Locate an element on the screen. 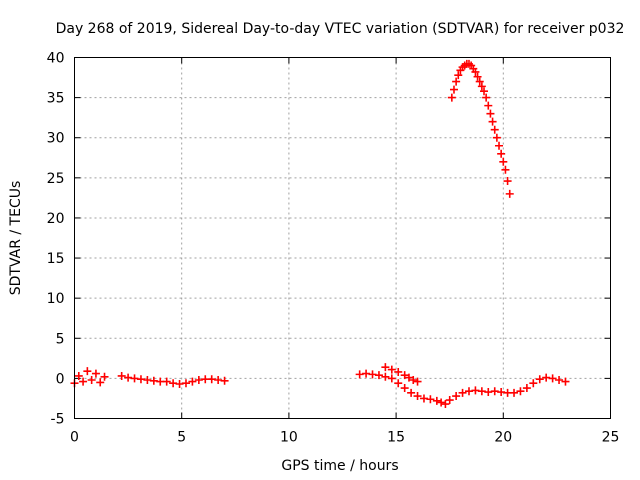  y-tick-label: 15 is located at coordinates (56, 259).